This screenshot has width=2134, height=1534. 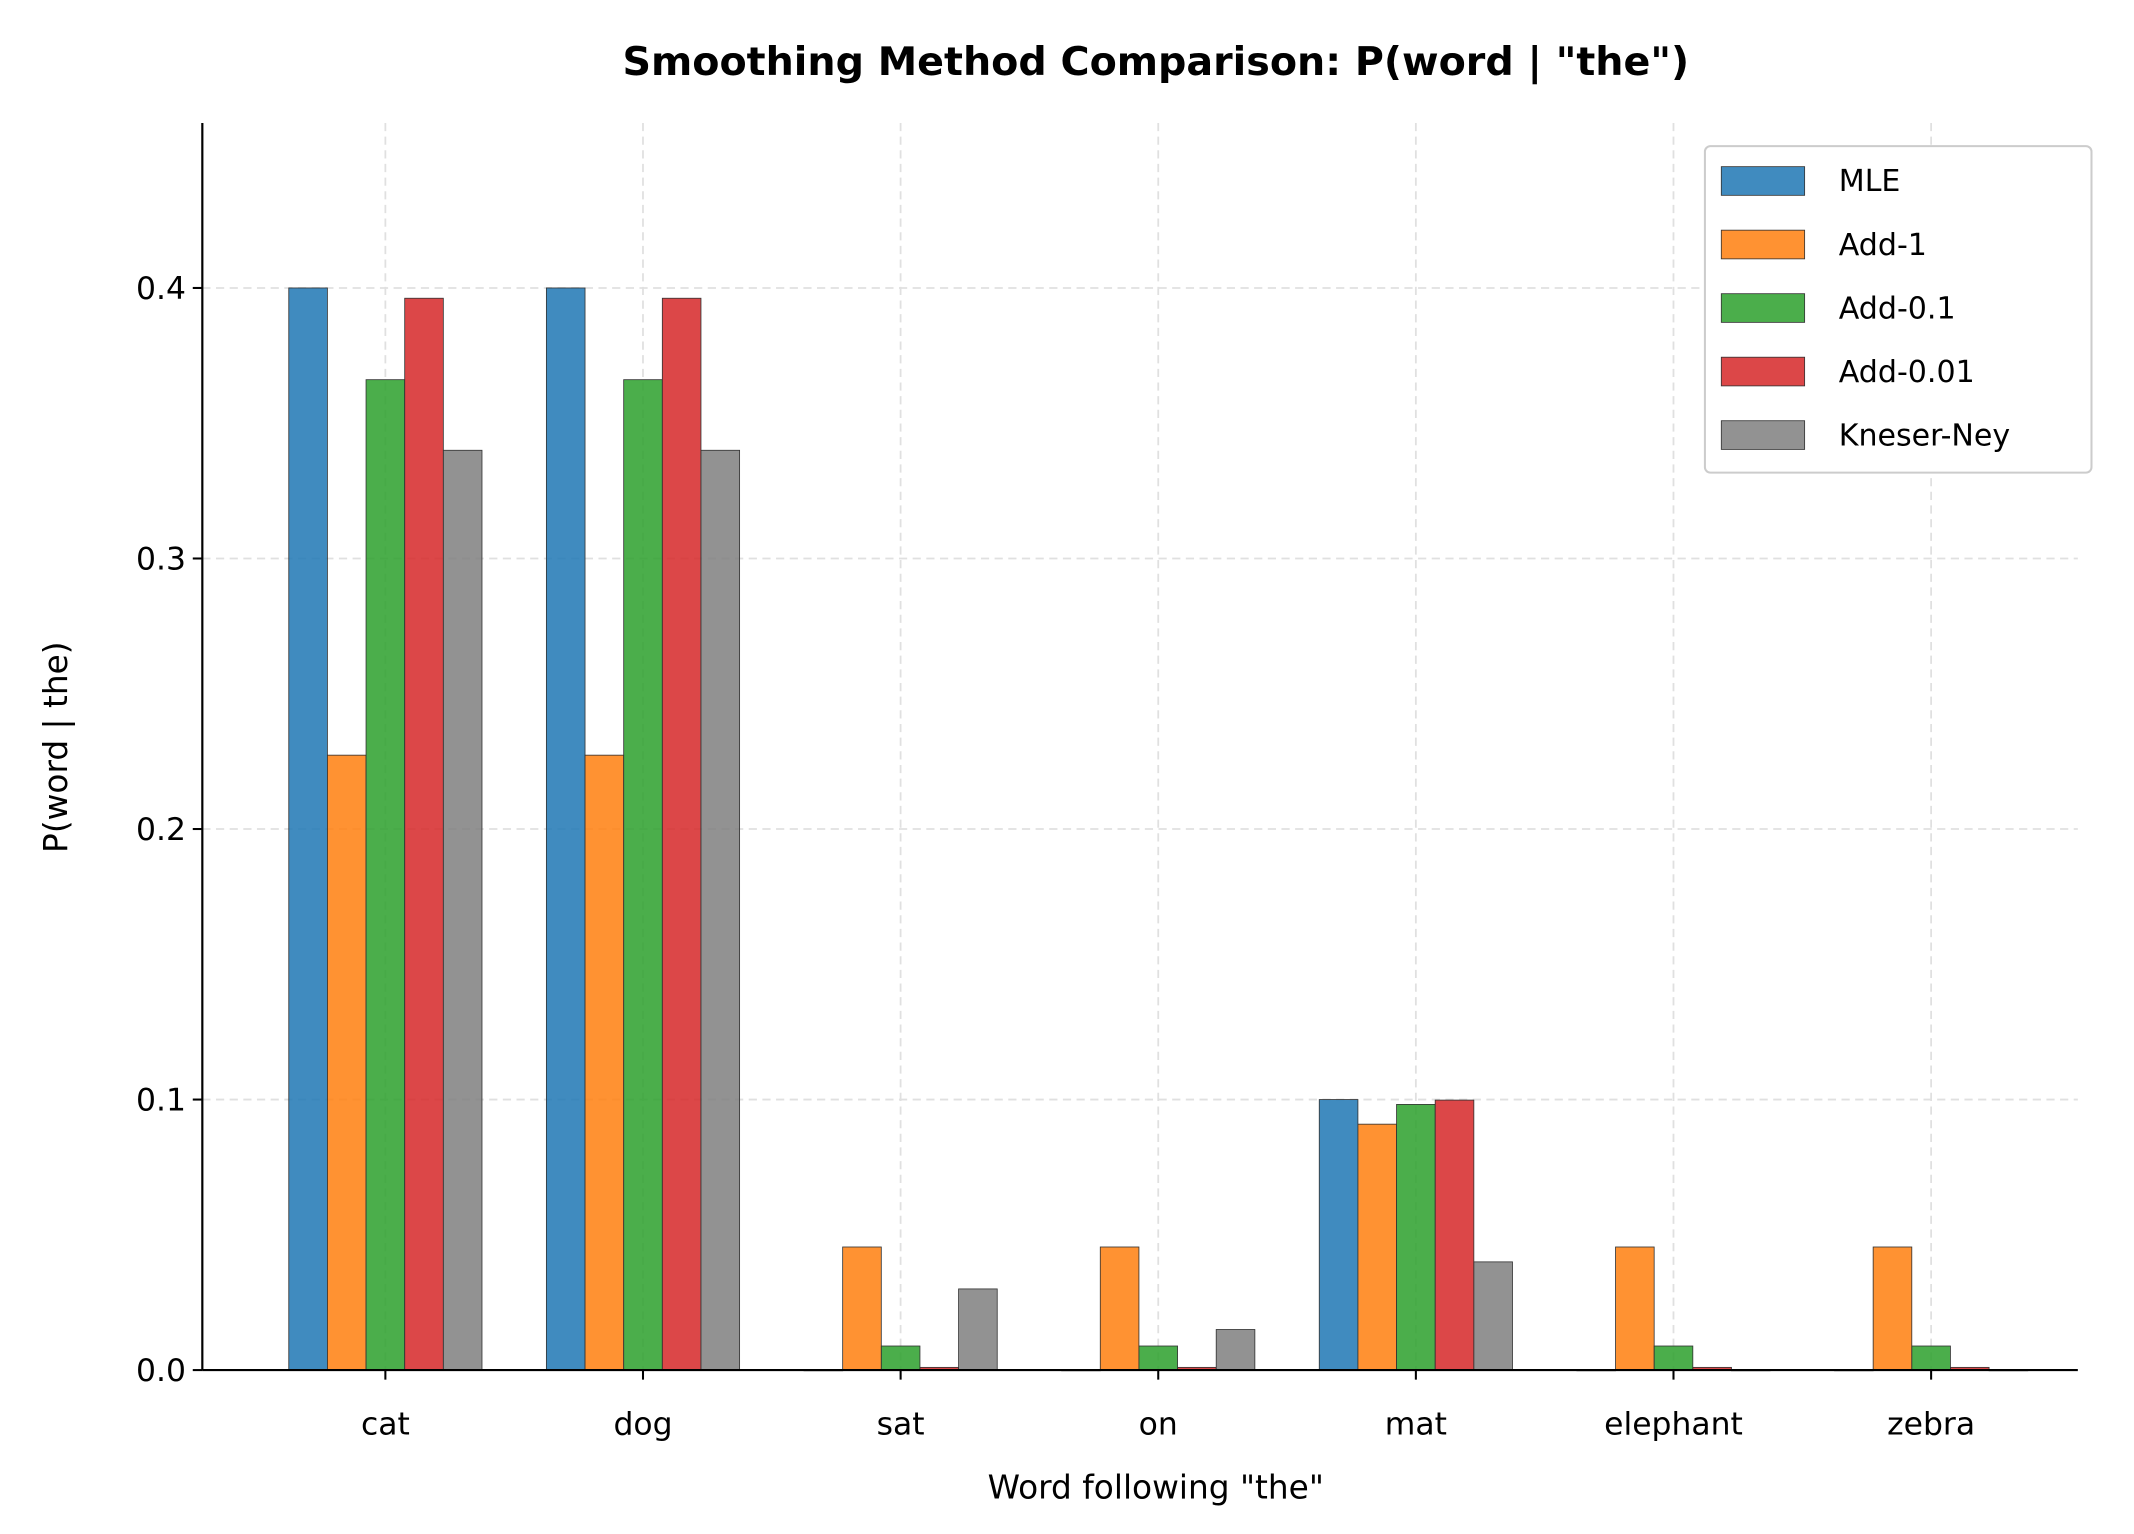 I want to click on legend-frame, so click(x=1898, y=309).